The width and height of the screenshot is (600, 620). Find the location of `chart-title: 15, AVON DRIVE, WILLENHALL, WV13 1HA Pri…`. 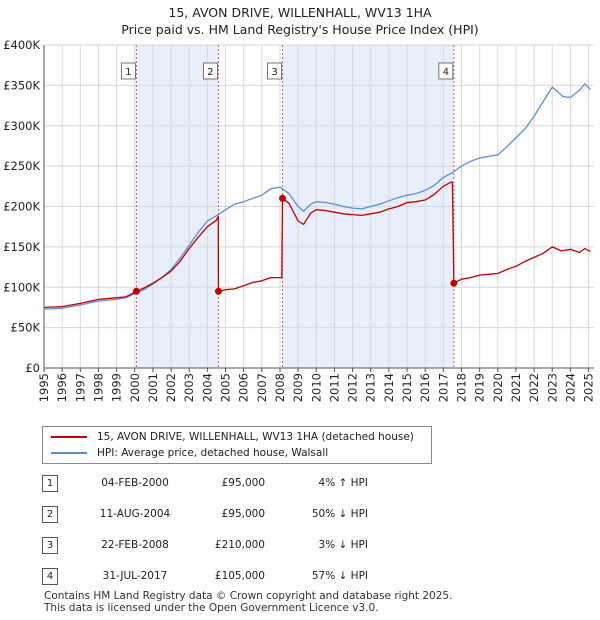

chart-title: 15, AVON DRIVE, WILLENHALL, WV13 1HA Pri… is located at coordinates (300, 21).